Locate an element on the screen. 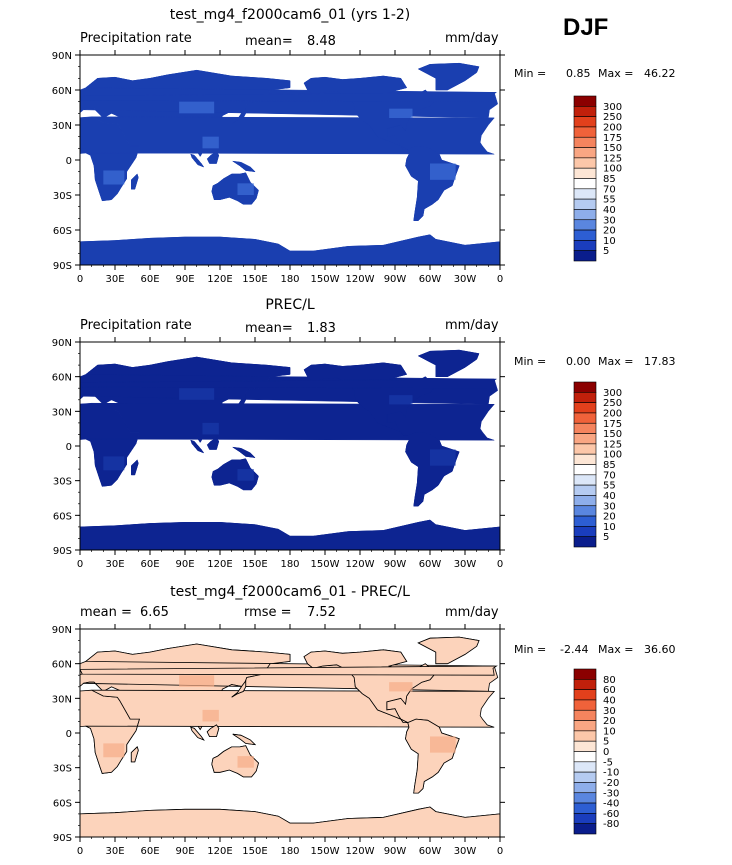 The height and width of the screenshot is (865, 732). panel3-stat2-label: rmse = is located at coordinates (268, 612).